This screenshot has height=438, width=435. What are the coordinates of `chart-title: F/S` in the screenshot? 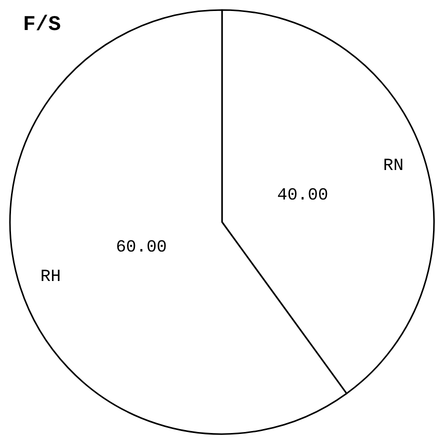 It's located at (42, 25).